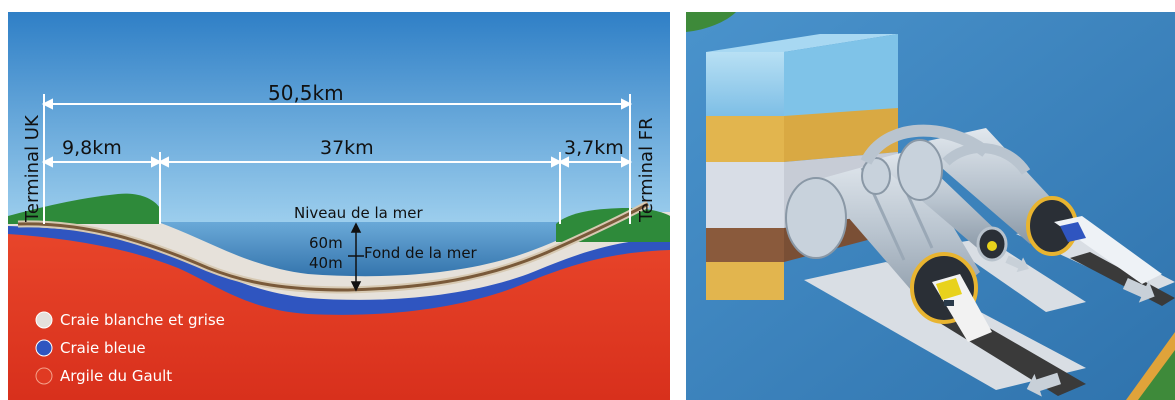  What do you see at coordinates (44, 376) in the screenshot?
I see `legend-swatch-gault-clay` at bounding box center [44, 376].